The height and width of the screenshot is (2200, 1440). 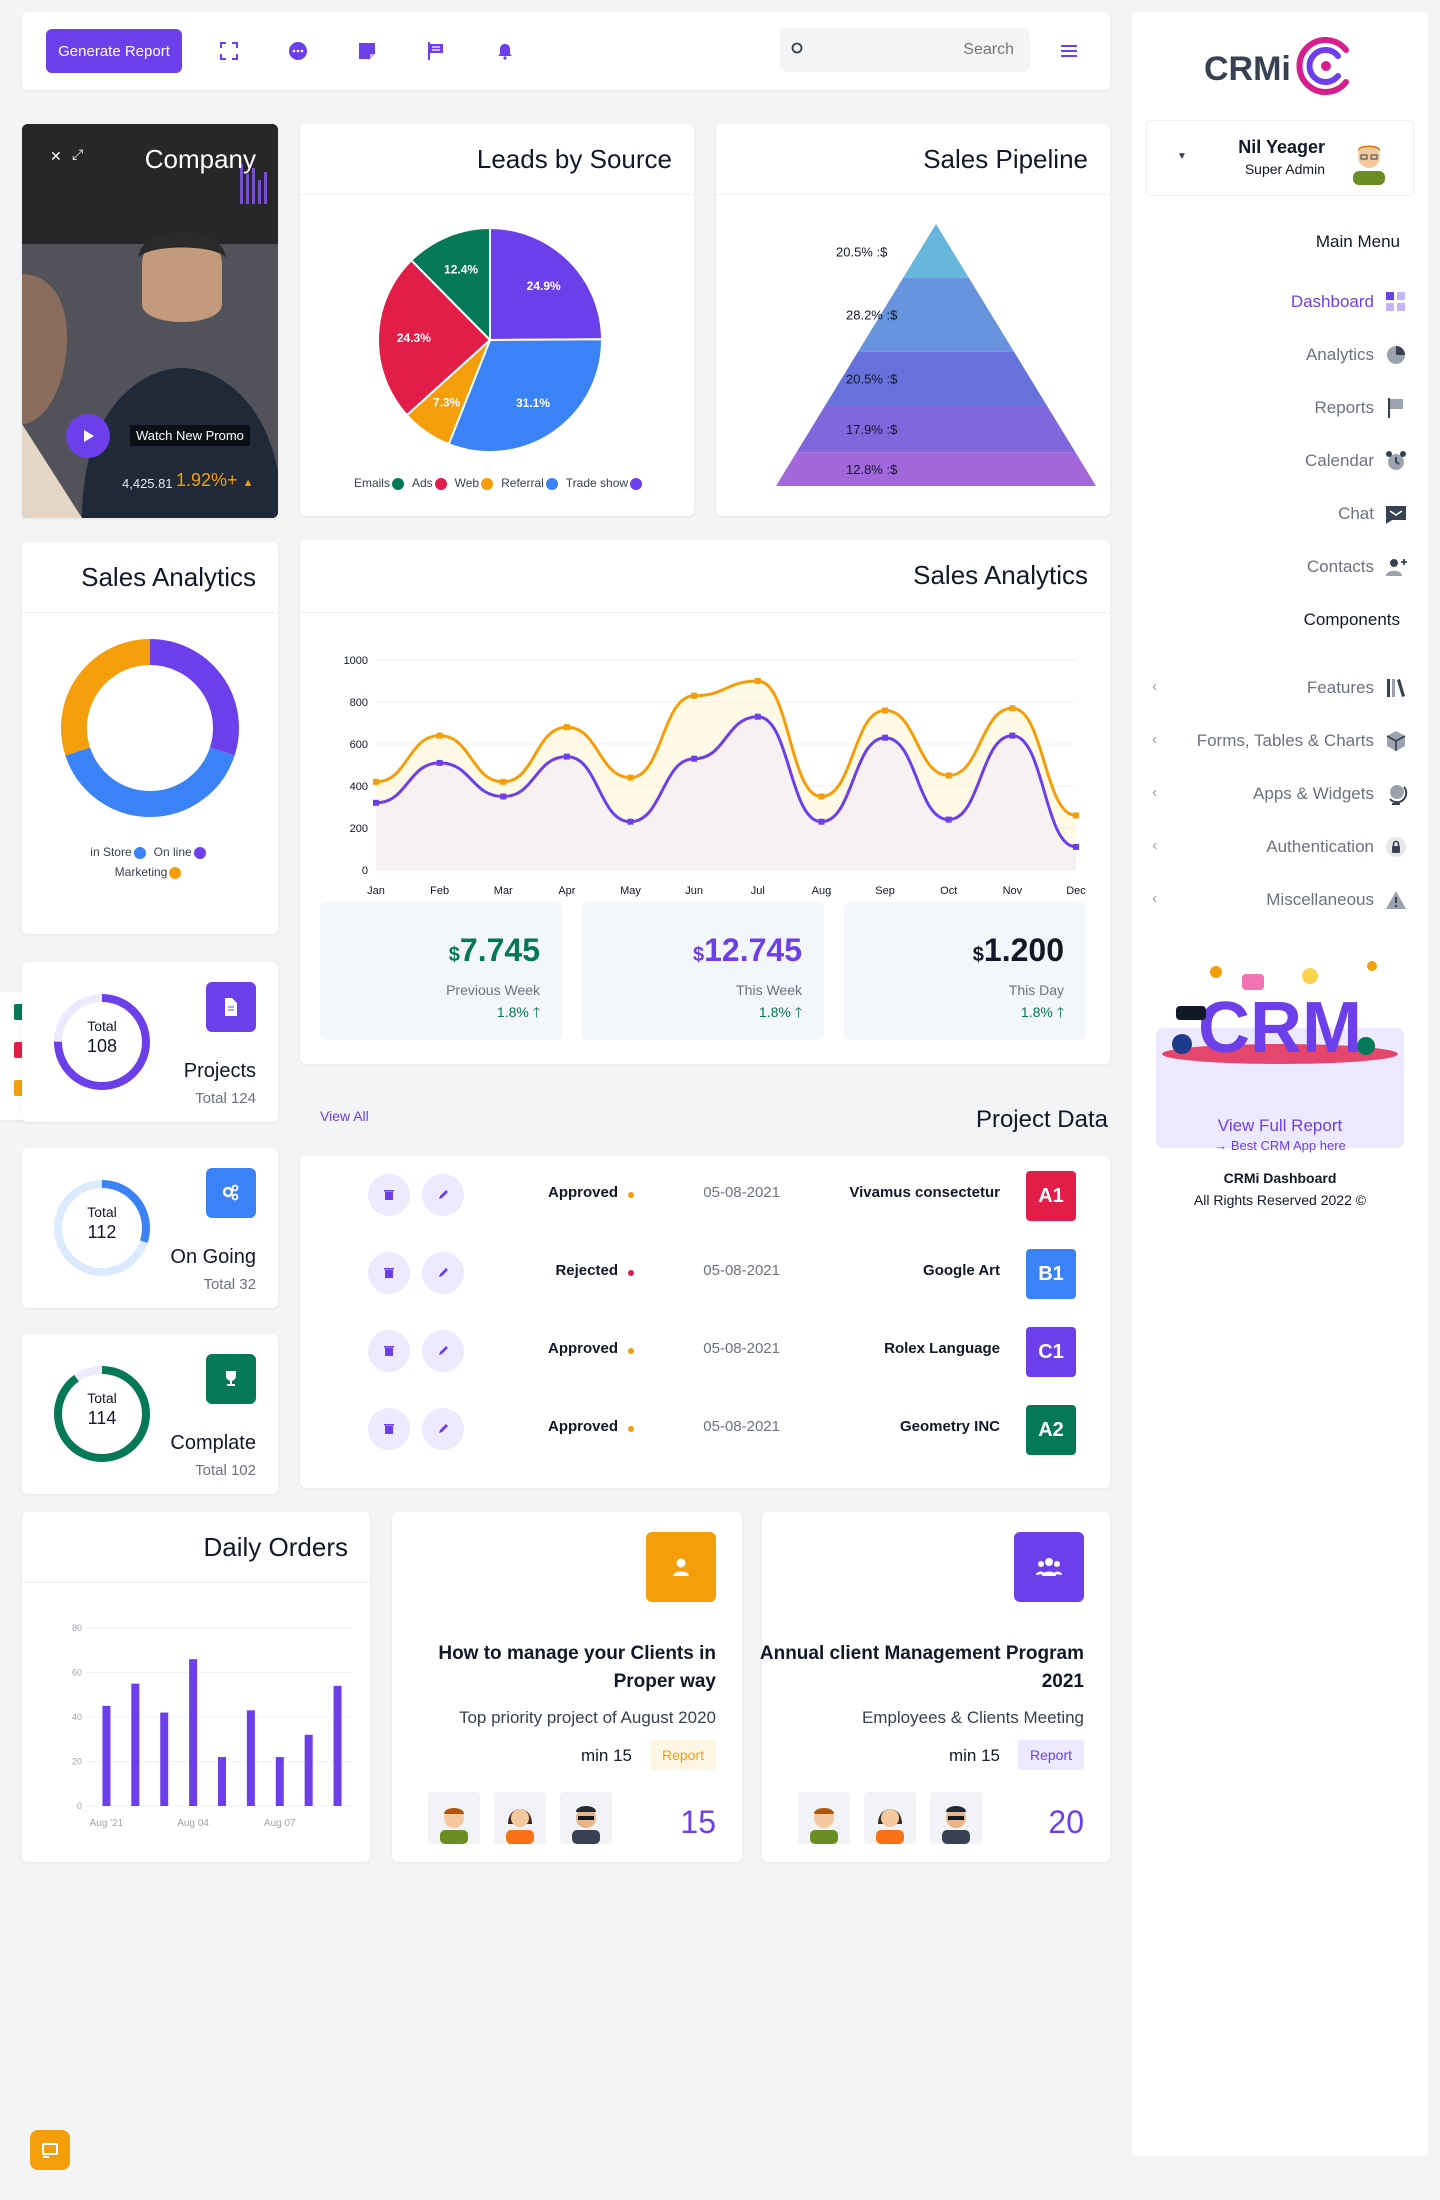 What do you see at coordinates (505, 51) in the screenshot?
I see `bell-icon` at bounding box center [505, 51].